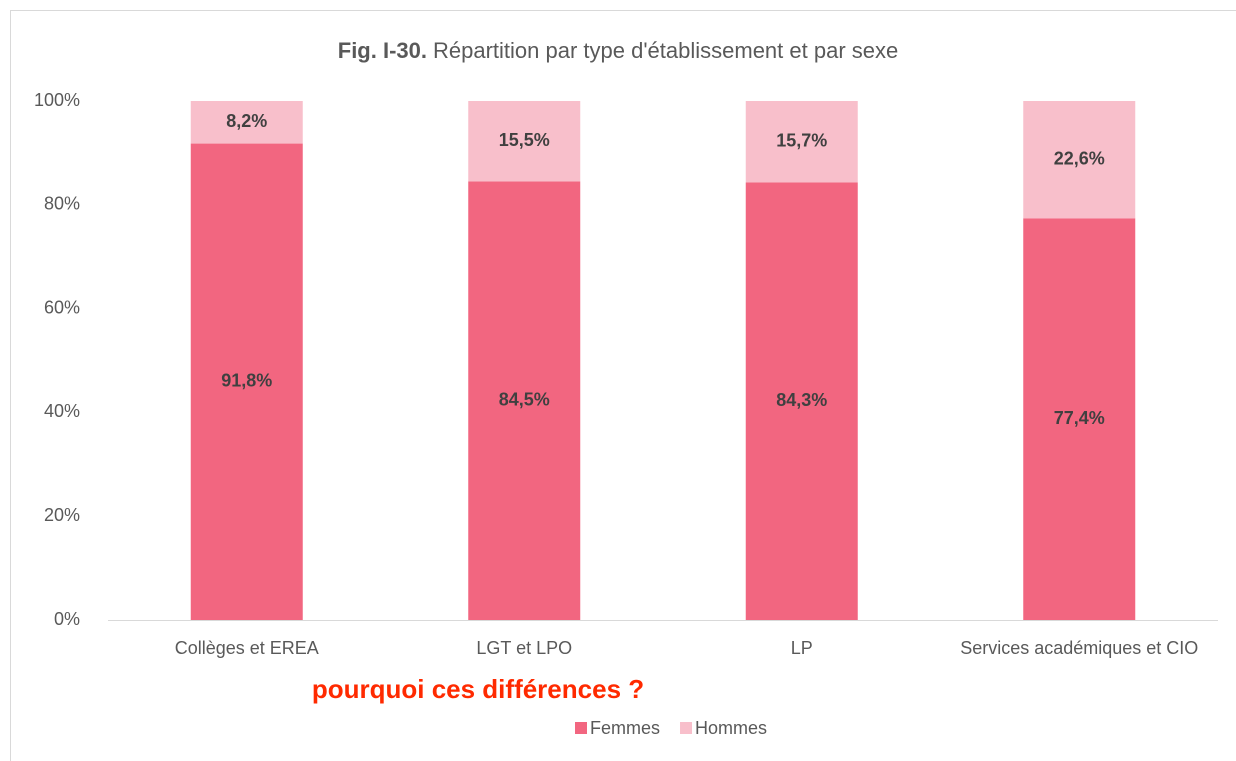  I want to click on data-label: 15,5%, so click(524, 140).